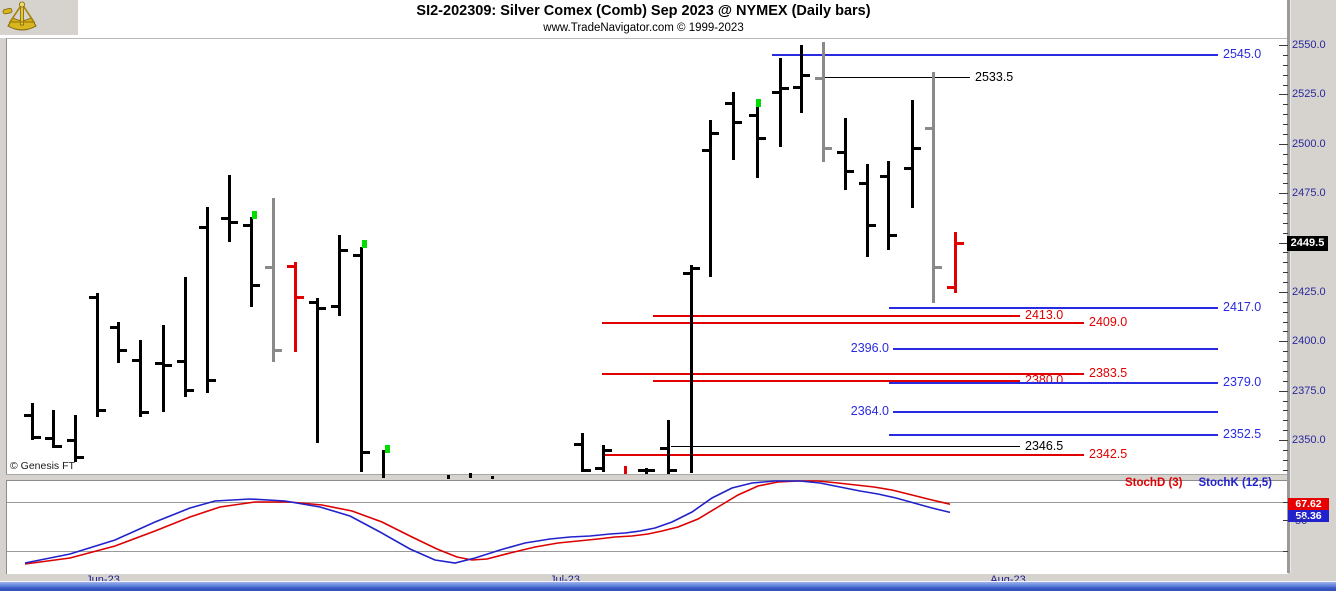  What do you see at coordinates (1308, 516) in the screenshot?
I see `stoch-k-value-badge: 58.36` at bounding box center [1308, 516].